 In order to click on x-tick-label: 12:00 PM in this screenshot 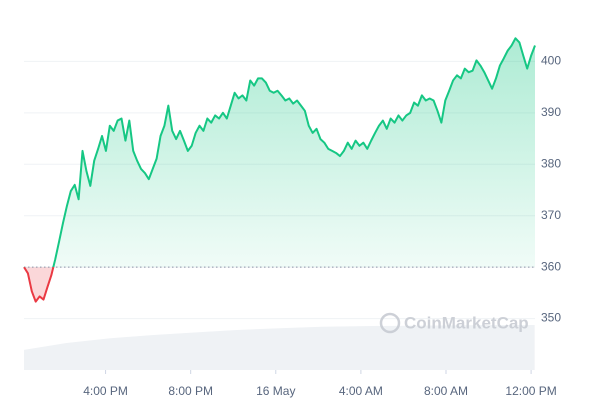, I will do `click(530, 391)`.